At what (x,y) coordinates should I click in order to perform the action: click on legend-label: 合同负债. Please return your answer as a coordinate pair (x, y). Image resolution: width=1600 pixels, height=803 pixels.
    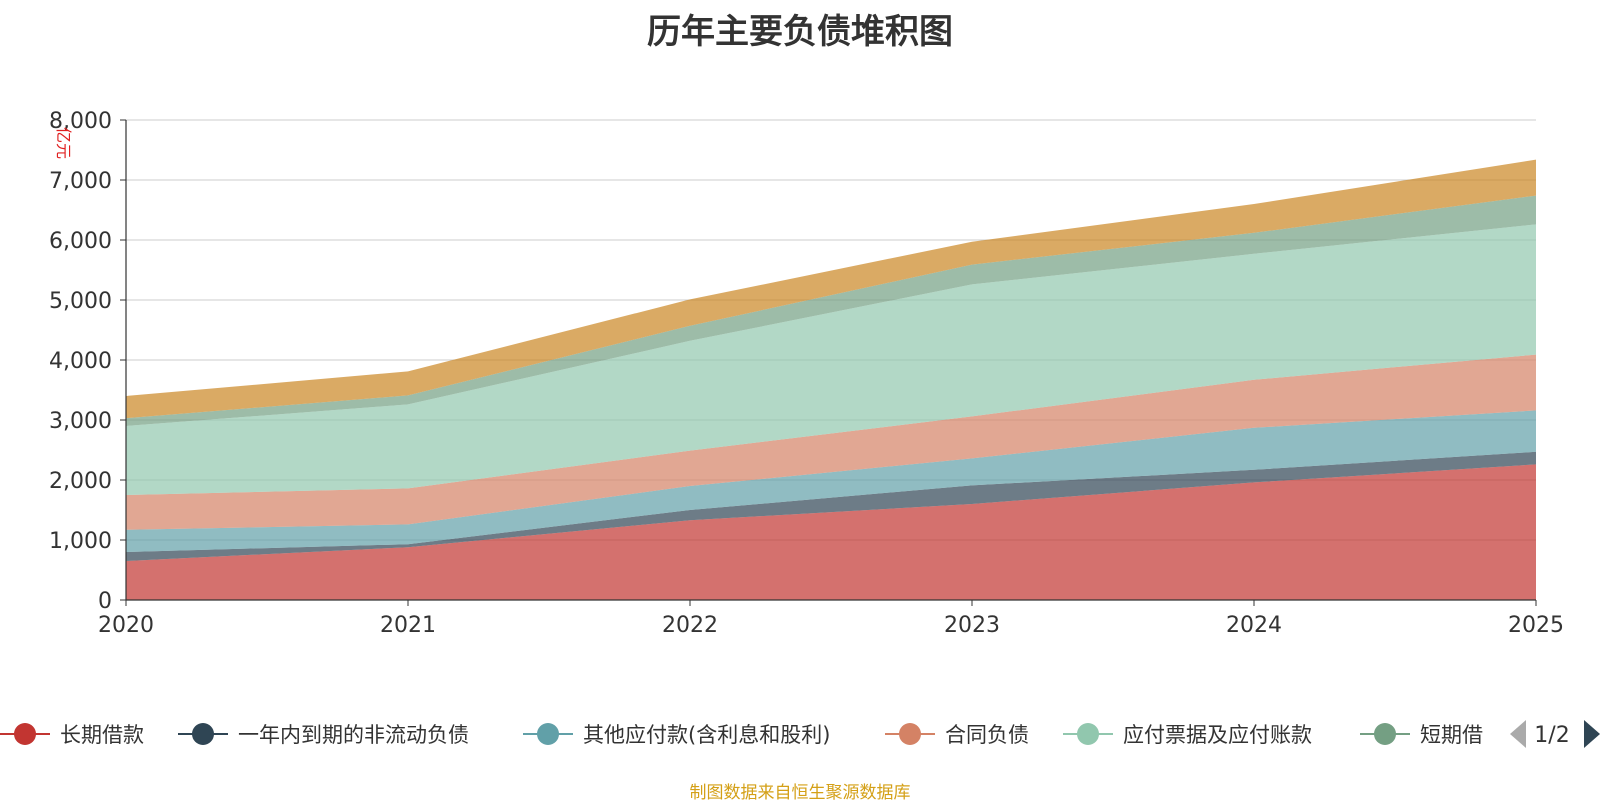
    Looking at the image, I should click on (987, 735).